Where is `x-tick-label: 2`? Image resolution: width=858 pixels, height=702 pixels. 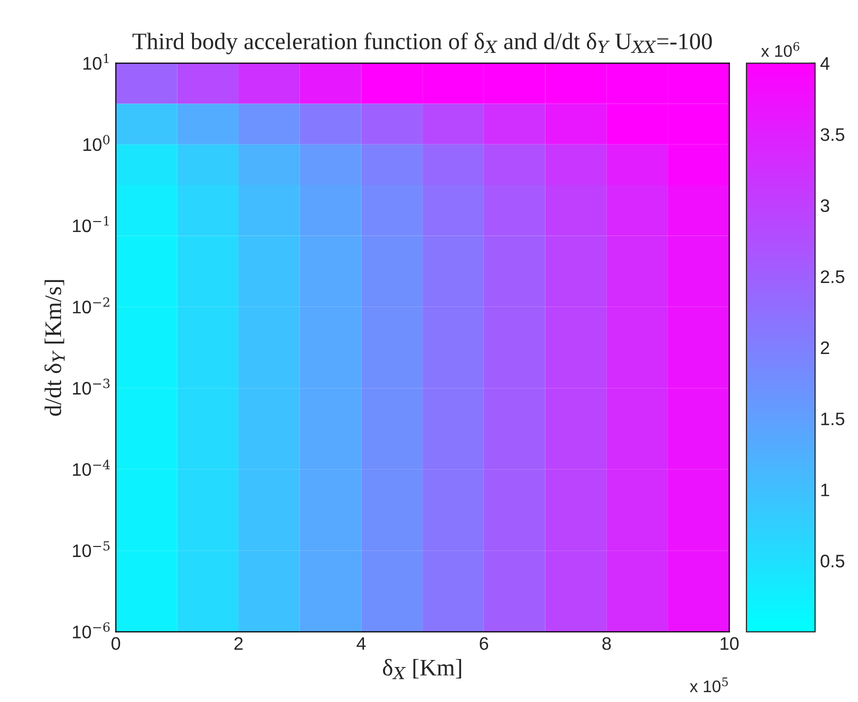
x-tick-label: 2 is located at coordinates (238, 643).